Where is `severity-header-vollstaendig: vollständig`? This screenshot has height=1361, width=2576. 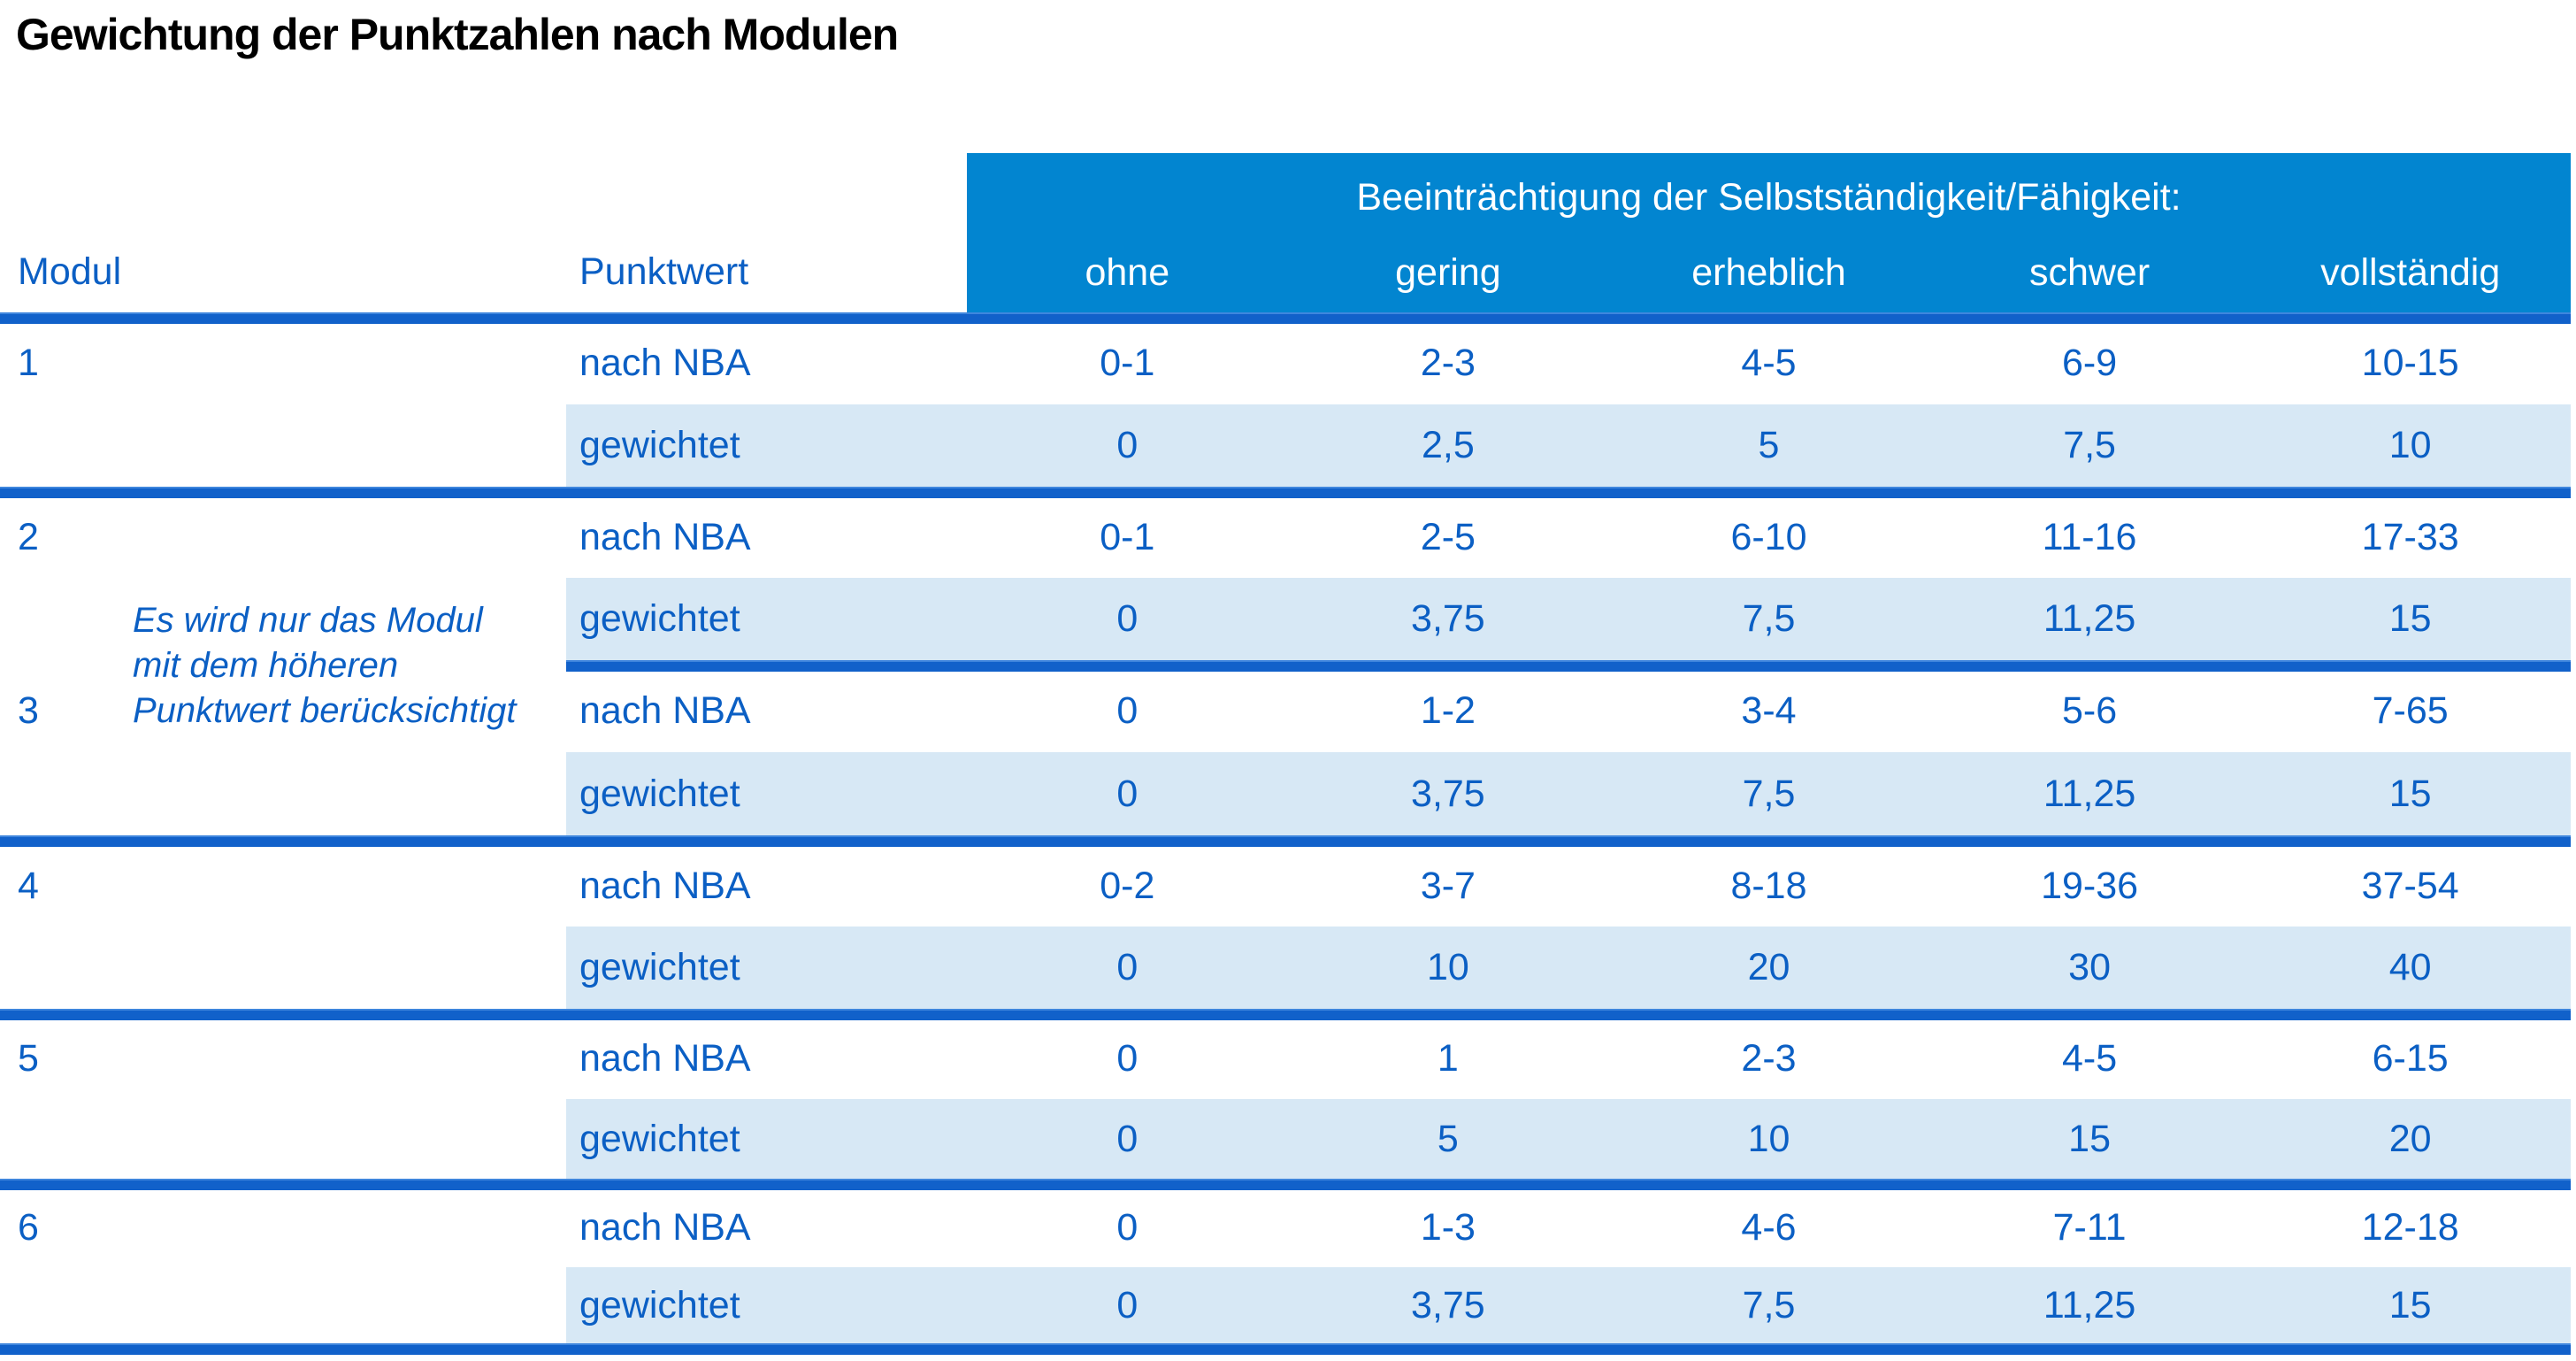 severity-header-vollstaendig: vollständig is located at coordinates (2410, 272).